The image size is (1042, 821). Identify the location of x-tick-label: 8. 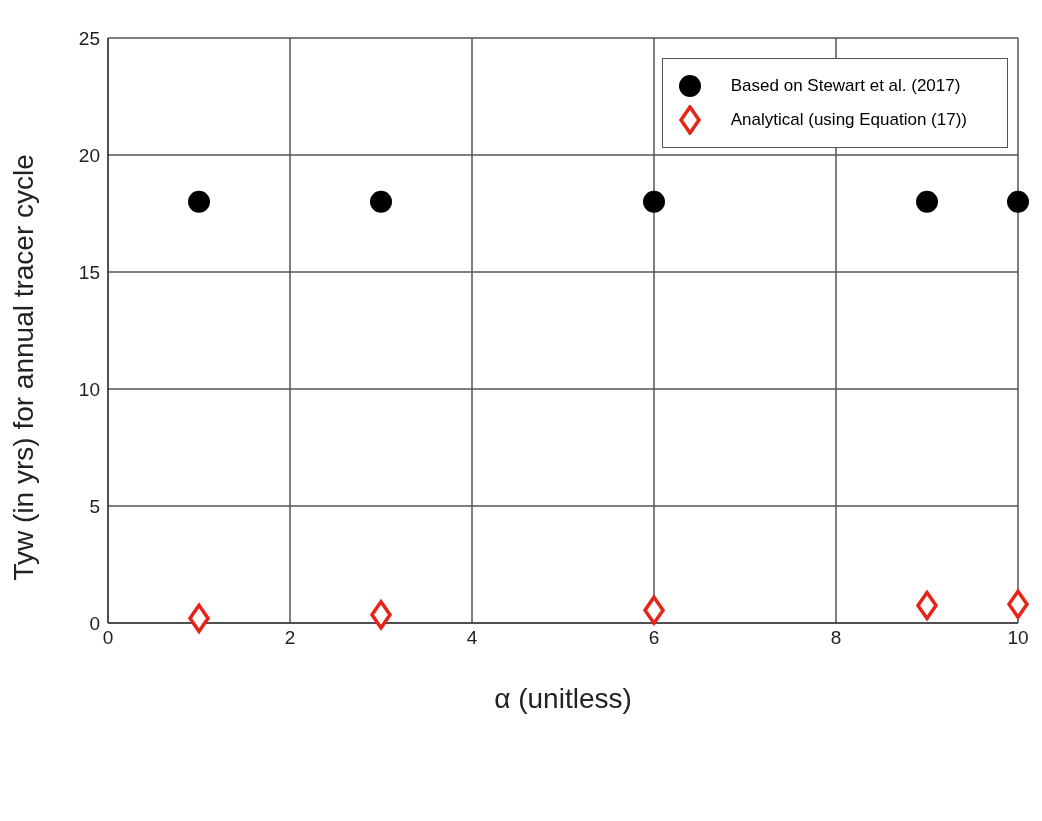
(836, 638).